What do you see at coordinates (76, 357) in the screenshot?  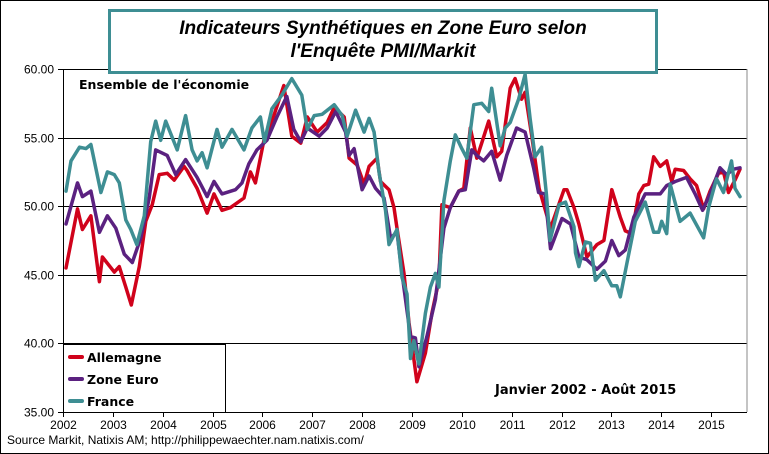 I see `legend-swatch-allemagne` at bounding box center [76, 357].